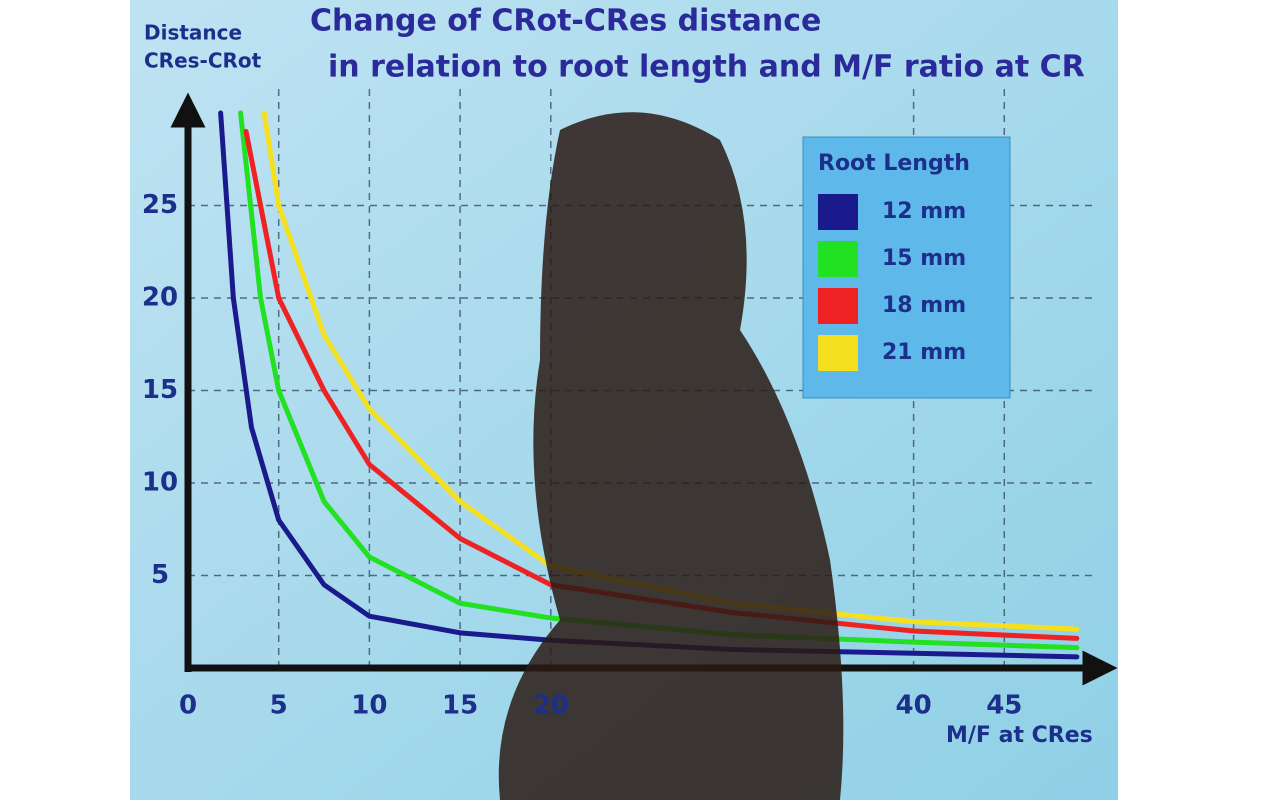 Image resolution: width=1274 pixels, height=800 pixels. Describe the element at coordinates (924, 258) in the screenshot. I see `legend-label: 15 mm` at that location.